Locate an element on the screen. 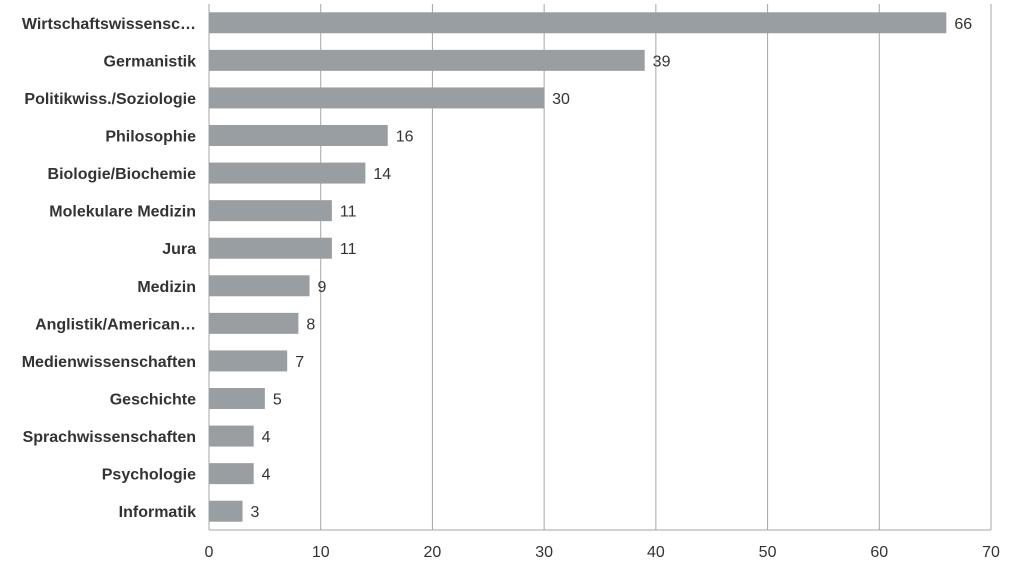 Image resolution: width=1024 pixels, height=568 pixels. data-label: 14 is located at coordinates (382, 174).